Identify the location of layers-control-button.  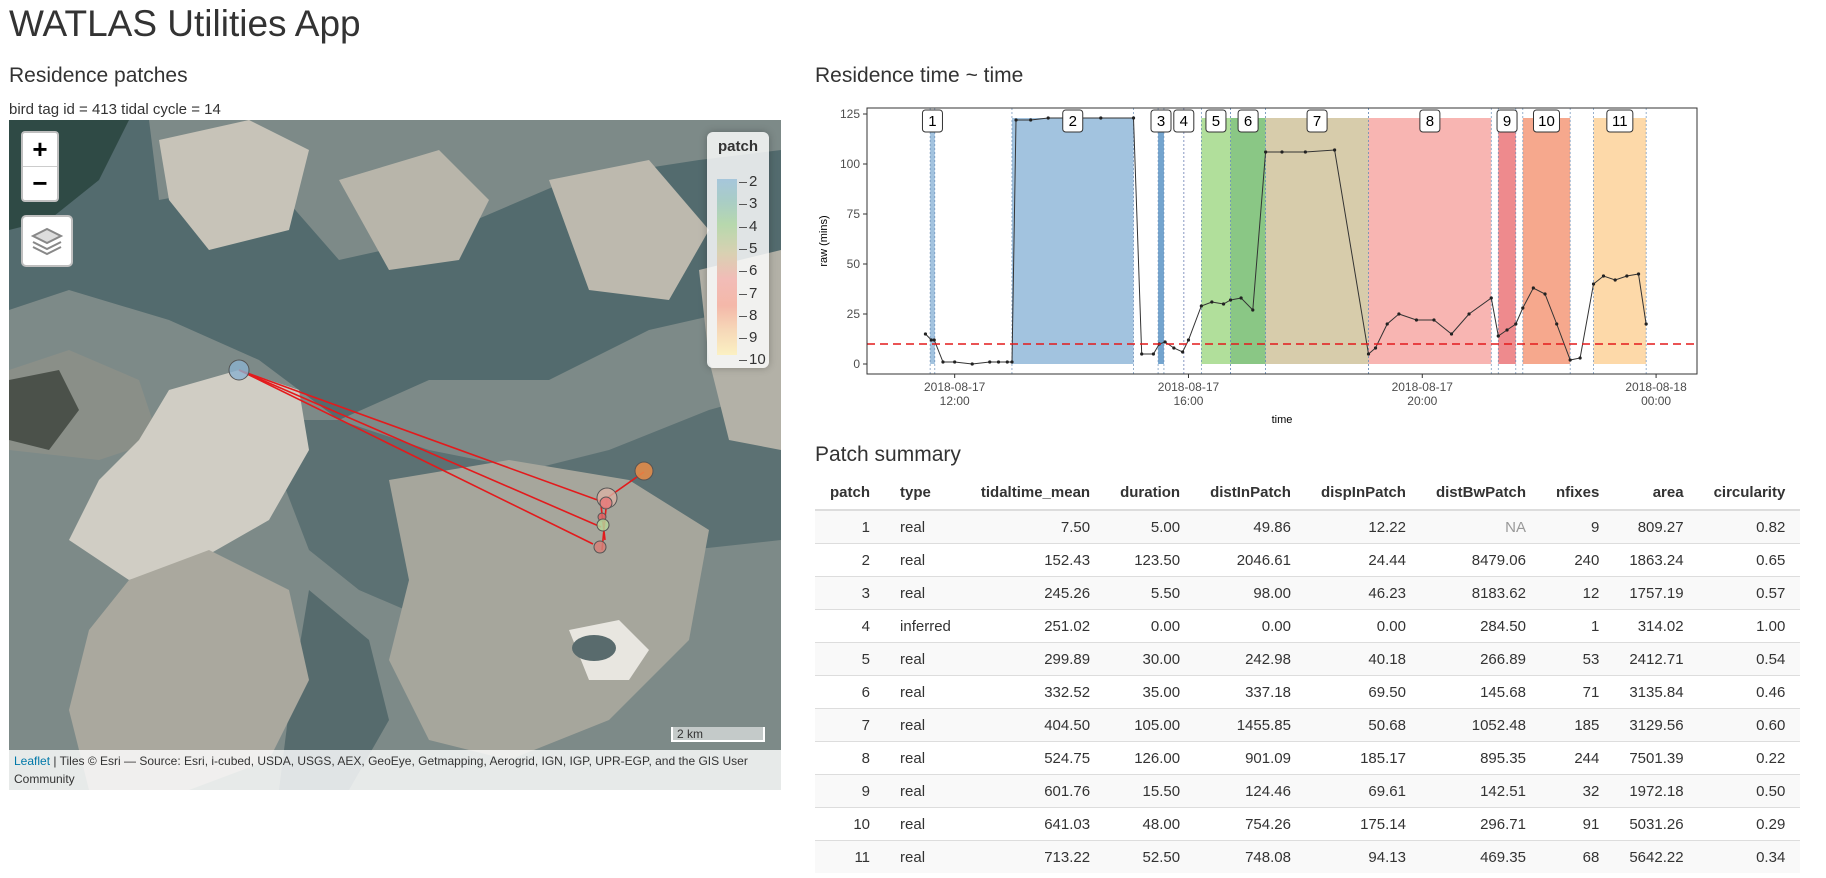
(47, 241).